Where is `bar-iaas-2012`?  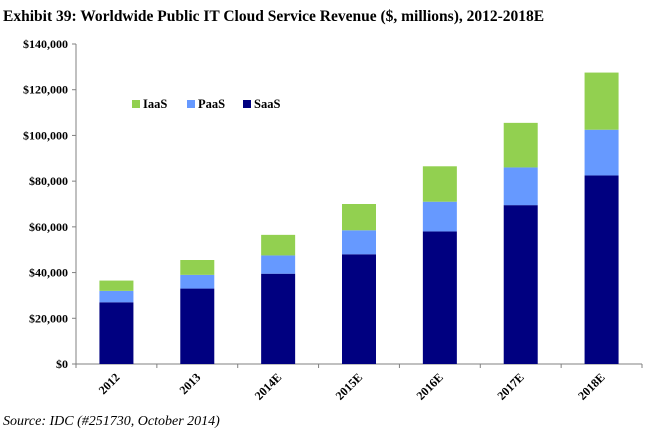 bar-iaas-2012 is located at coordinates (116, 285).